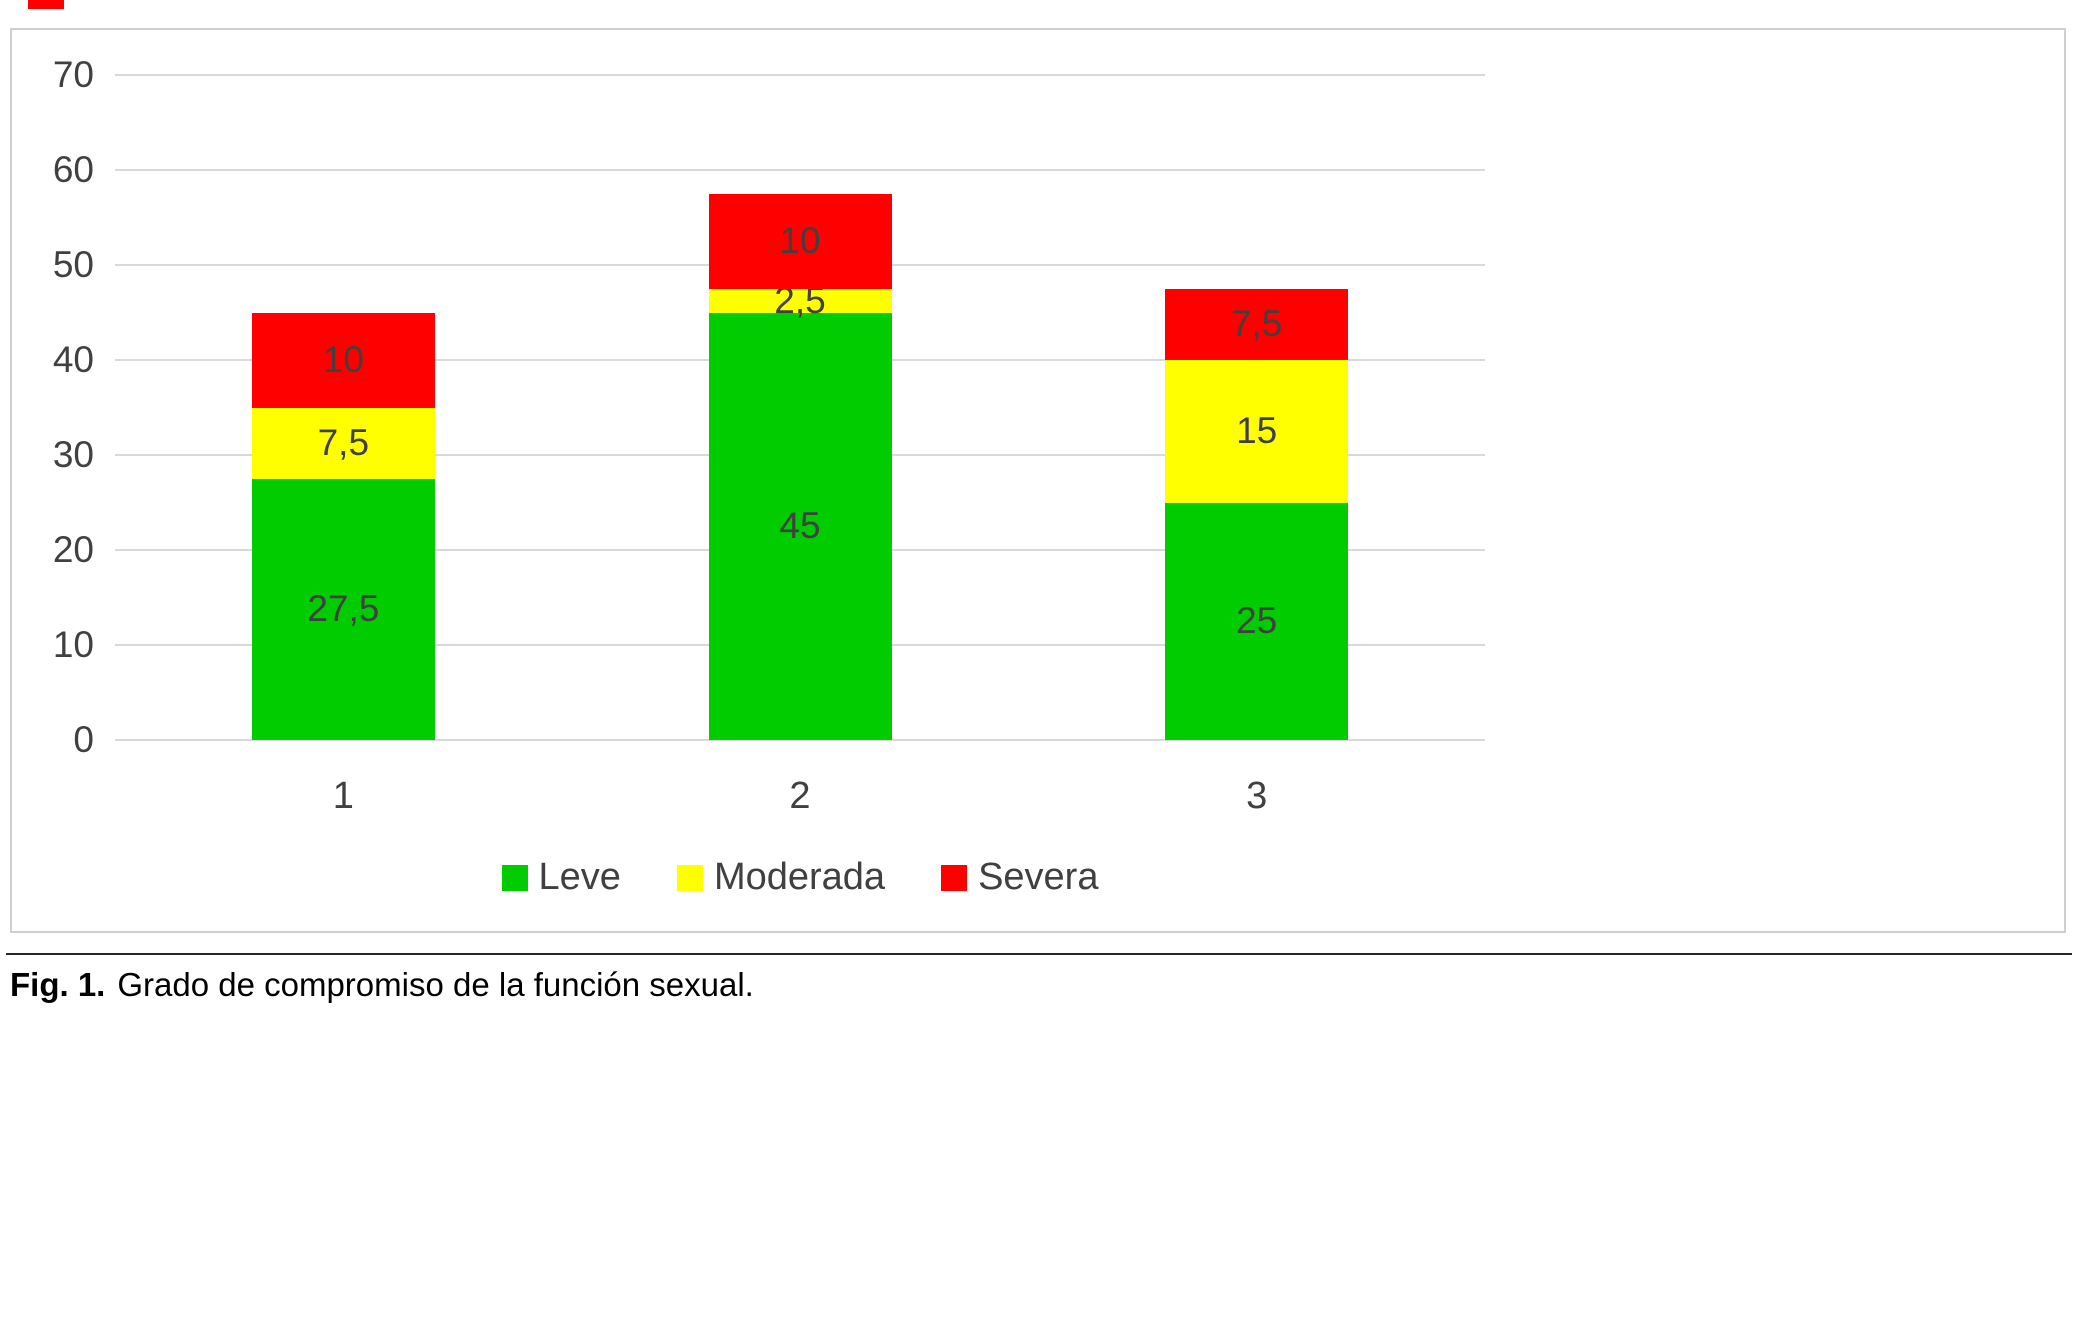 The height and width of the screenshot is (1332, 2078). Describe the element at coordinates (73, 74) in the screenshot. I see `y-axis-tick-label: 70` at that location.